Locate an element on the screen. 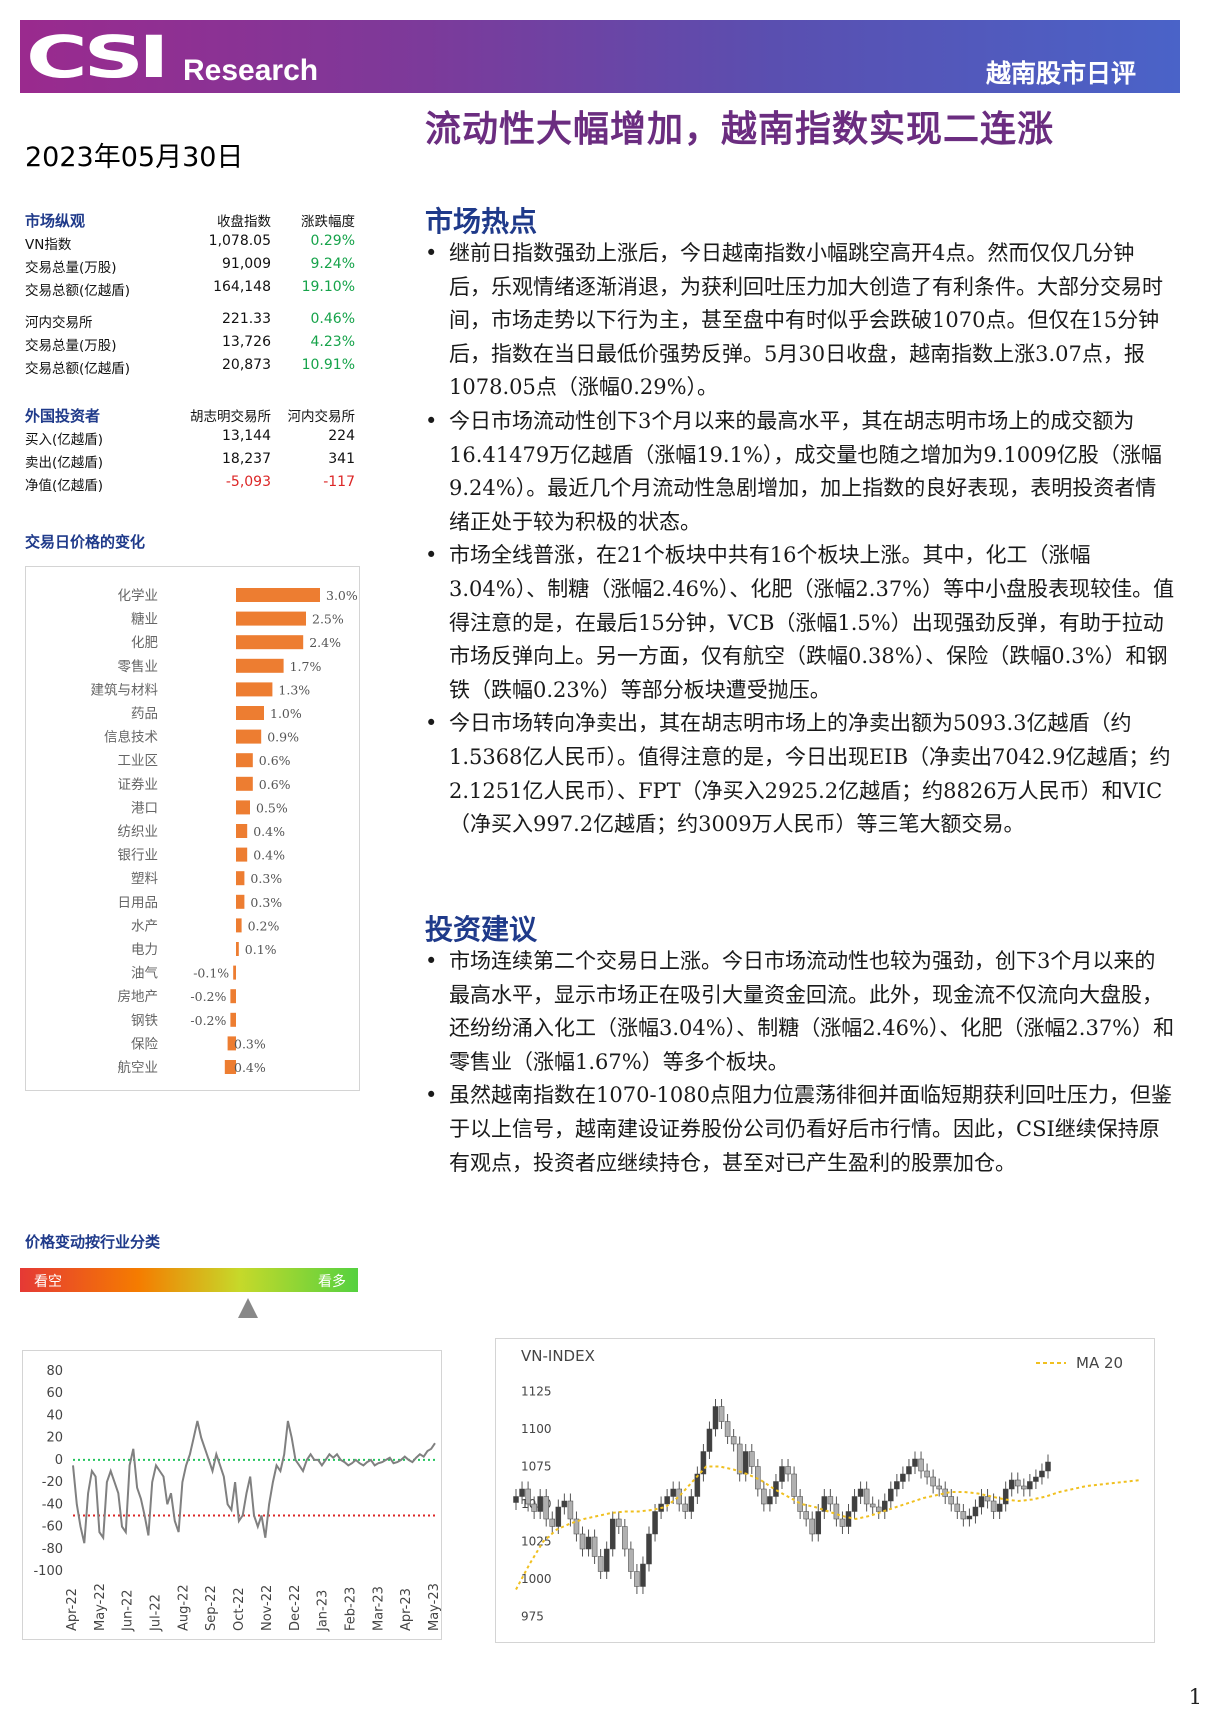 Image resolution: width=1214 pixels, height=1720 pixels. x-tick-label: Feb-23 is located at coordinates (350, 1609).